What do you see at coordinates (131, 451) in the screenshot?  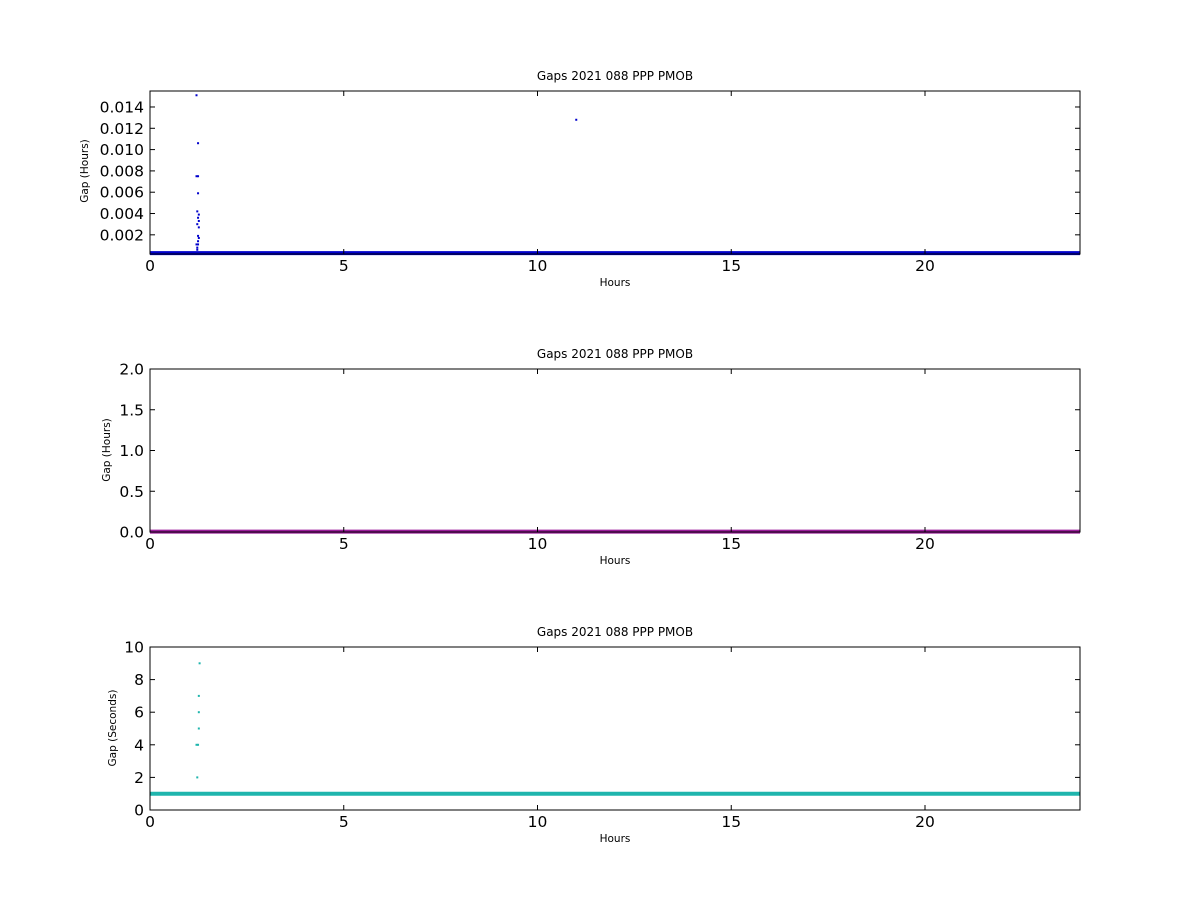 I see `y-tick-label: 1.0` at bounding box center [131, 451].